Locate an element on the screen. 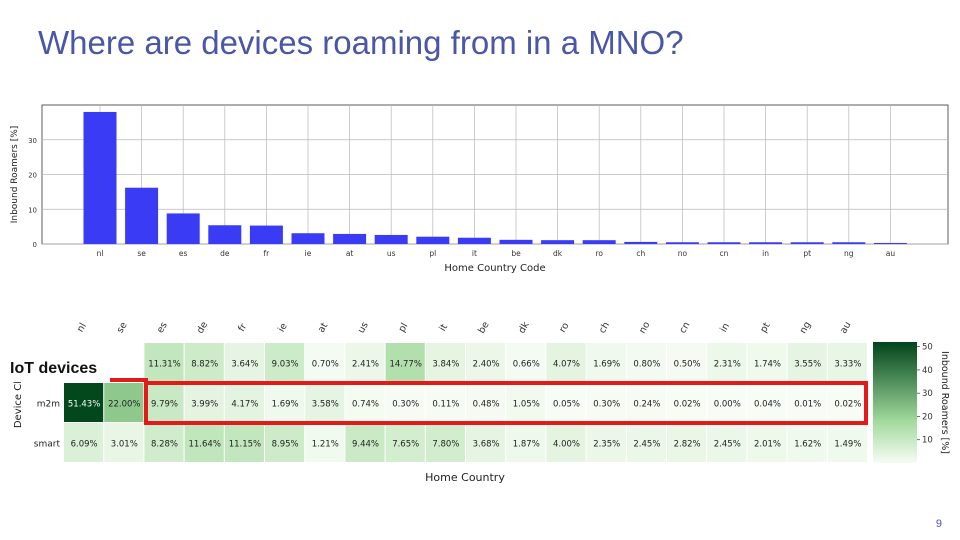  cell-value-label: 6.09% is located at coordinates (84, 445).